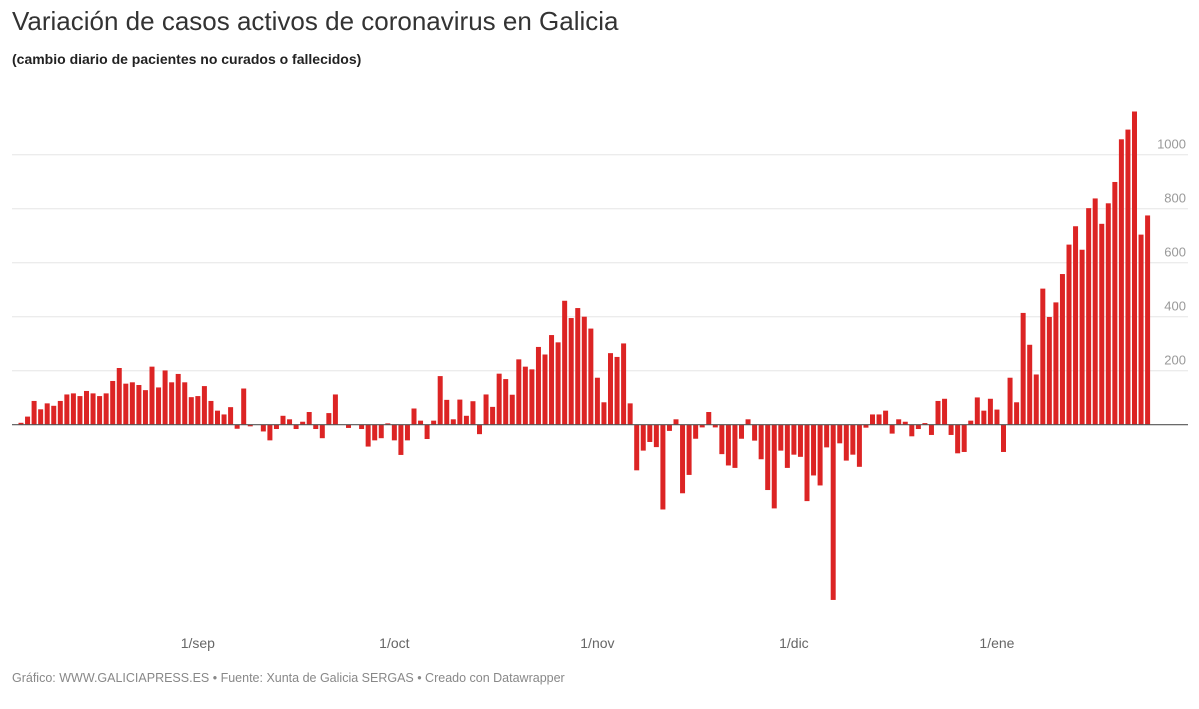 The width and height of the screenshot is (1199, 709). I want to click on bar: 29/nov: -96, so click(781, 437).